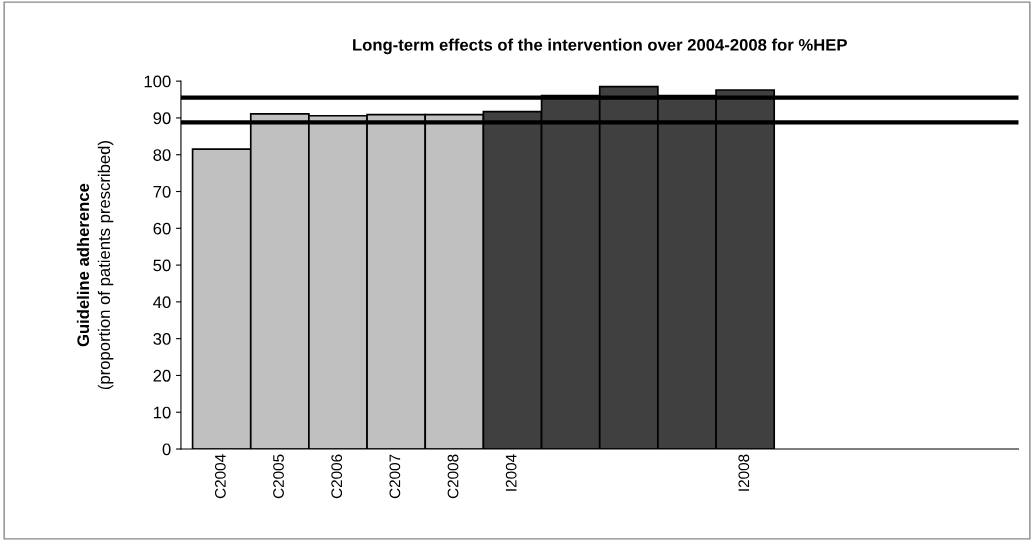 This screenshot has width=1034, height=541. What do you see at coordinates (162, 228) in the screenshot?
I see `y-tick-label: 60` at bounding box center [162, 228].